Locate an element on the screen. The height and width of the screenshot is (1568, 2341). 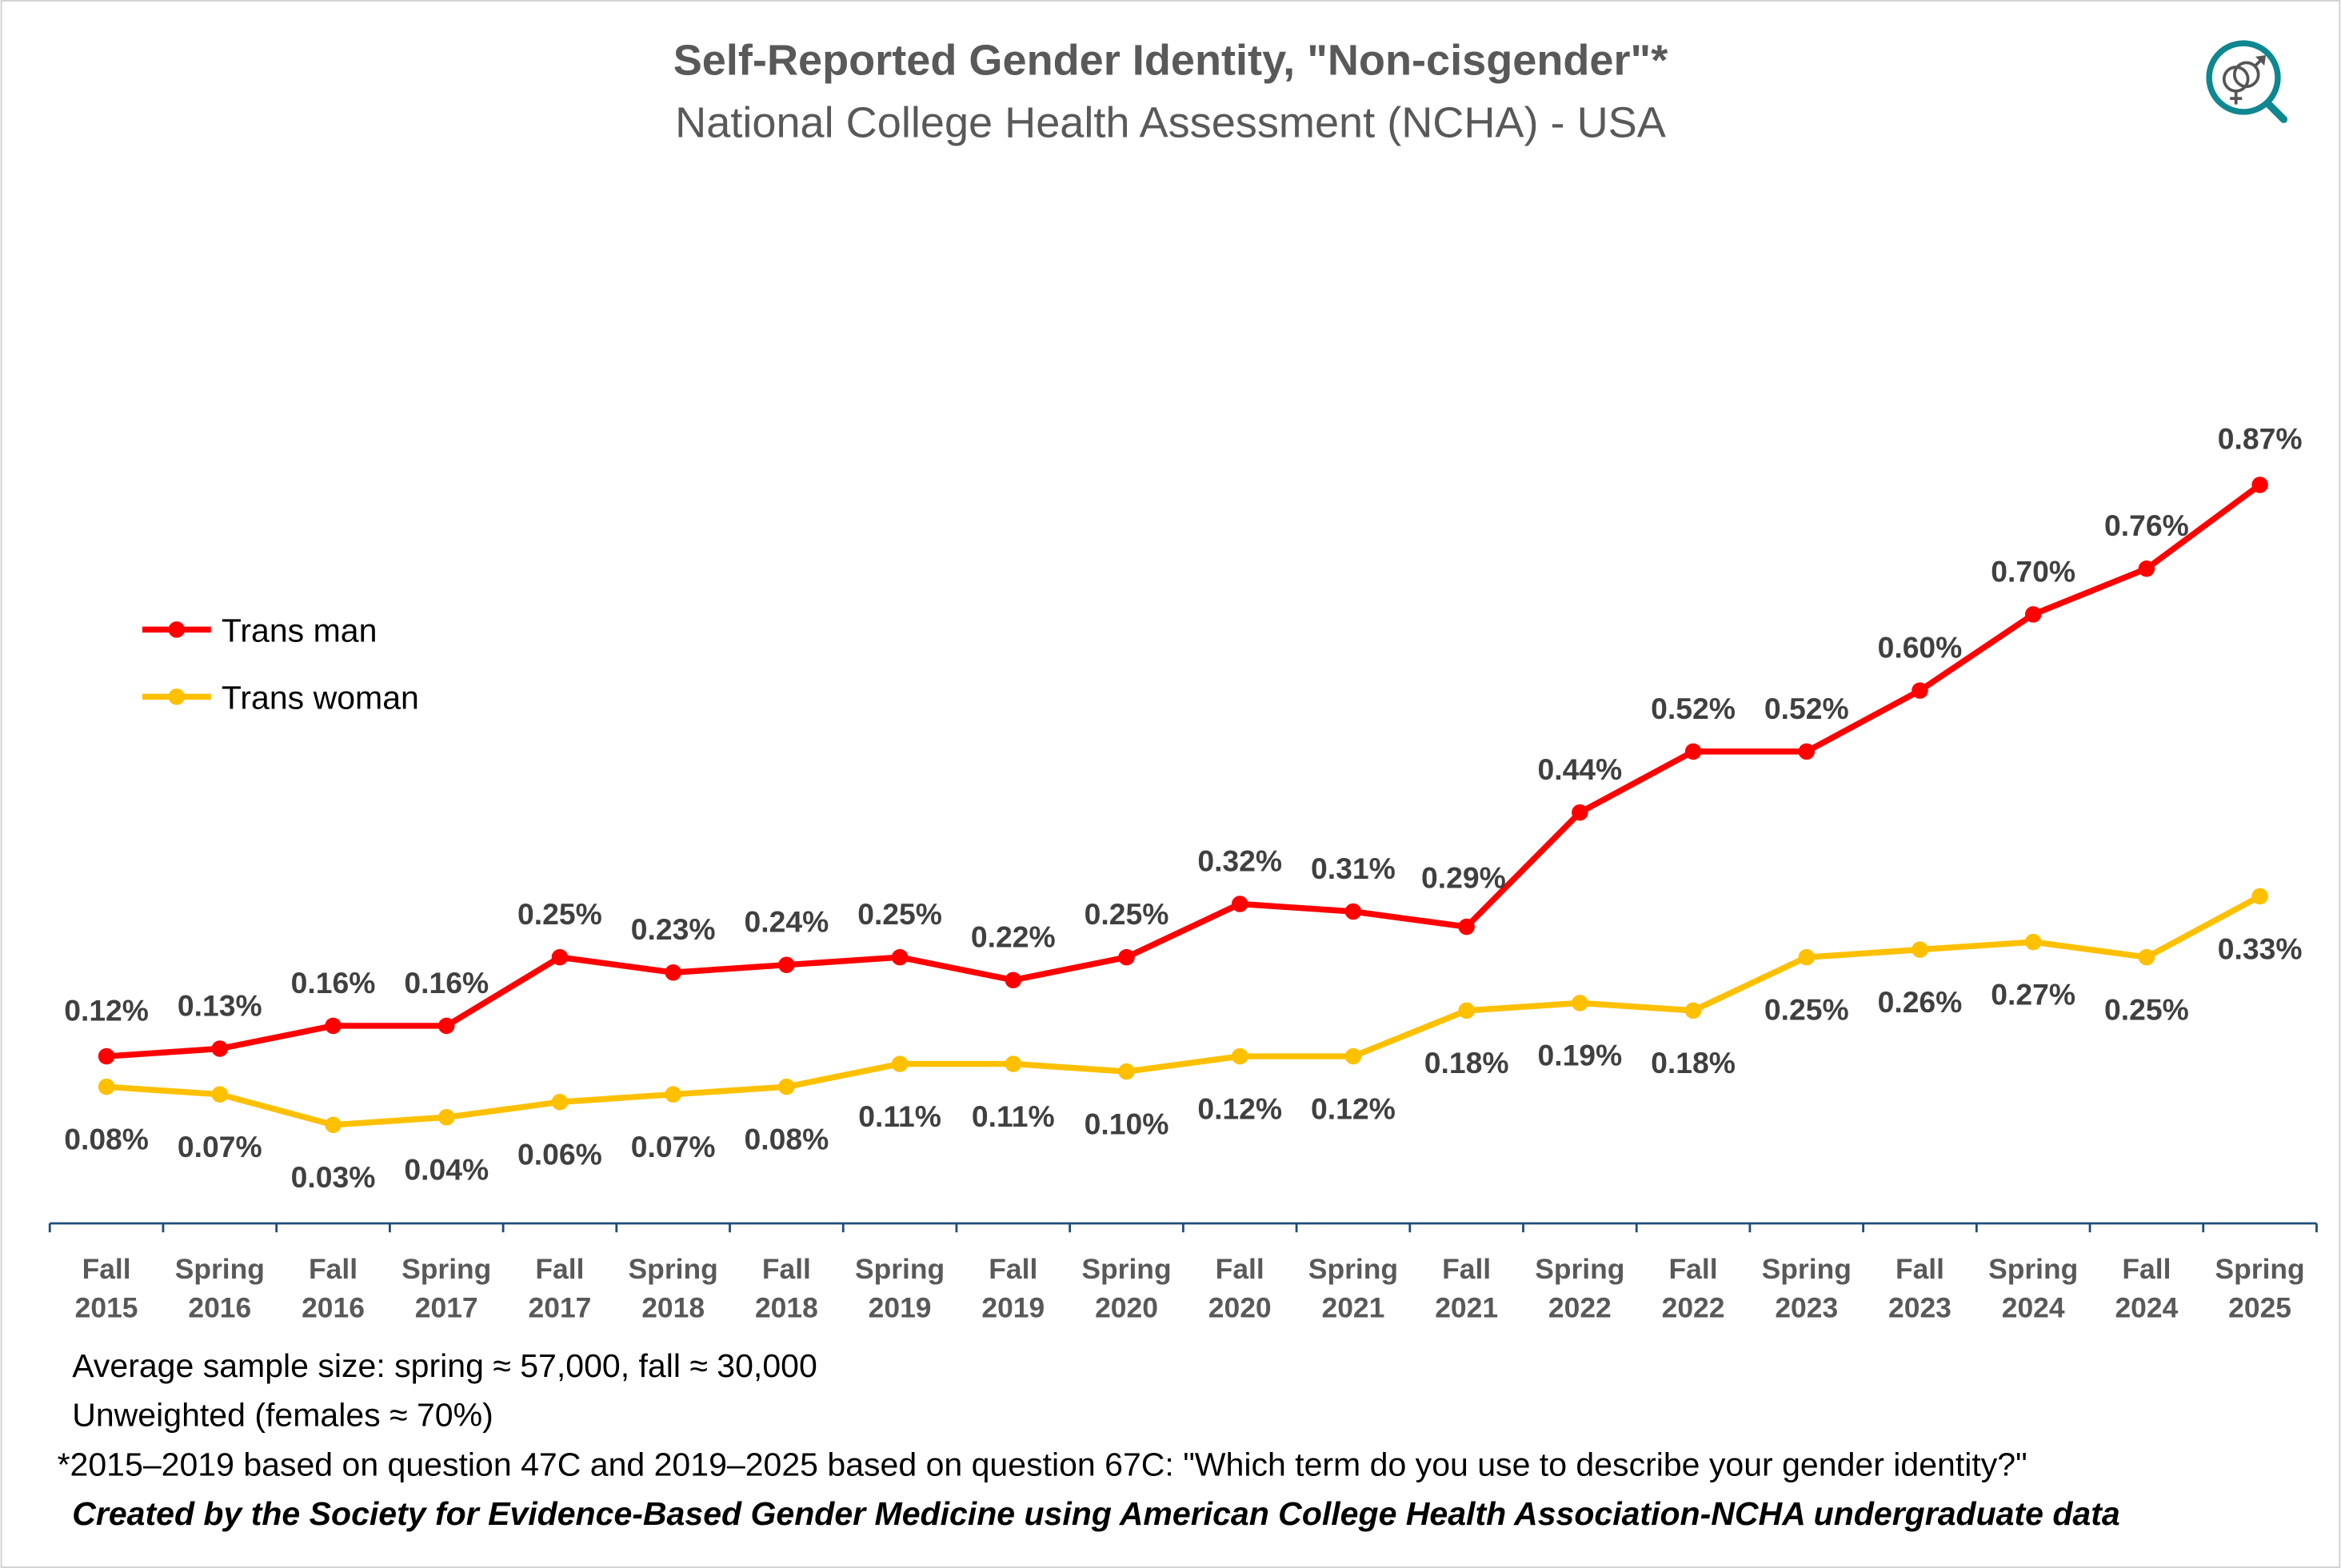
legend: Trans man Trans woman is located at coordinates (280, 664).